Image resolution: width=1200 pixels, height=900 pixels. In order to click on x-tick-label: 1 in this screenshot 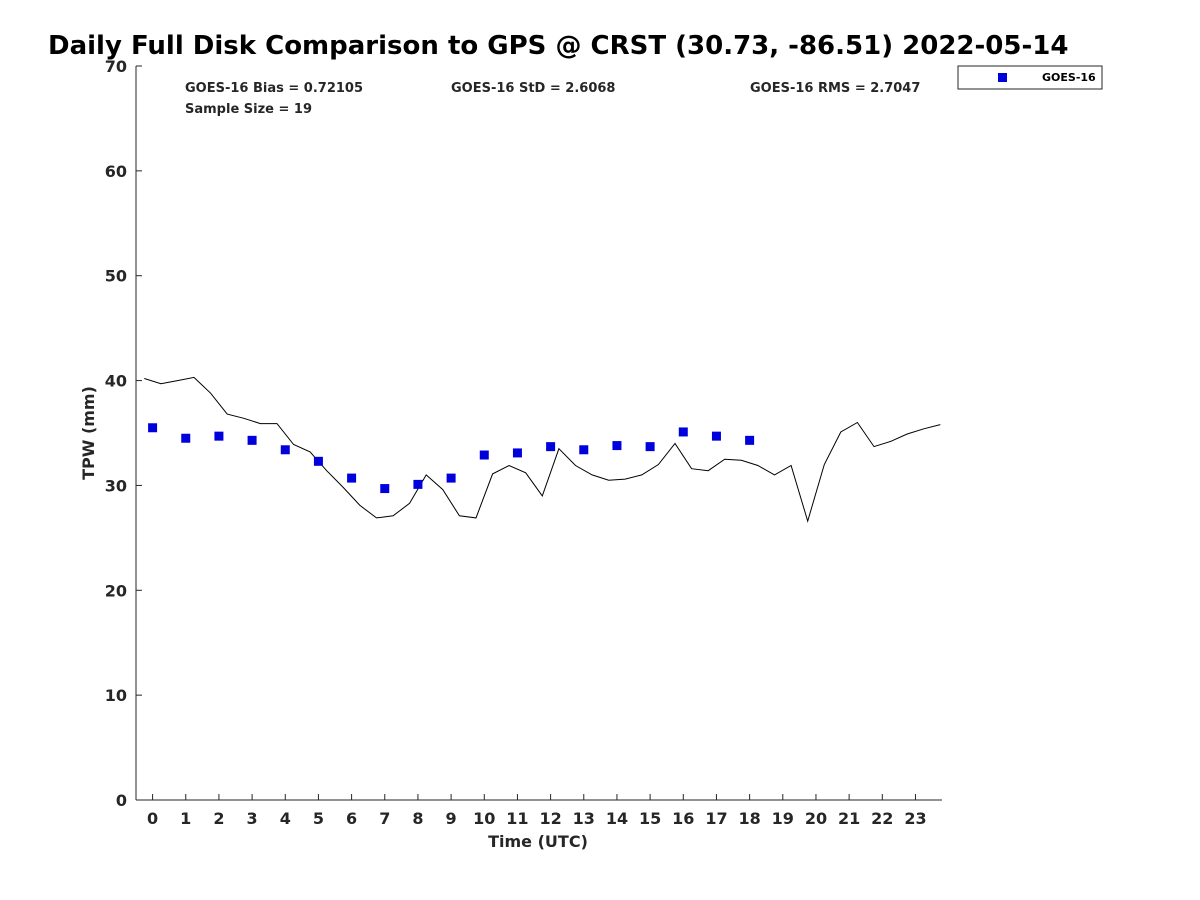, I will do `click(185, 818)`.